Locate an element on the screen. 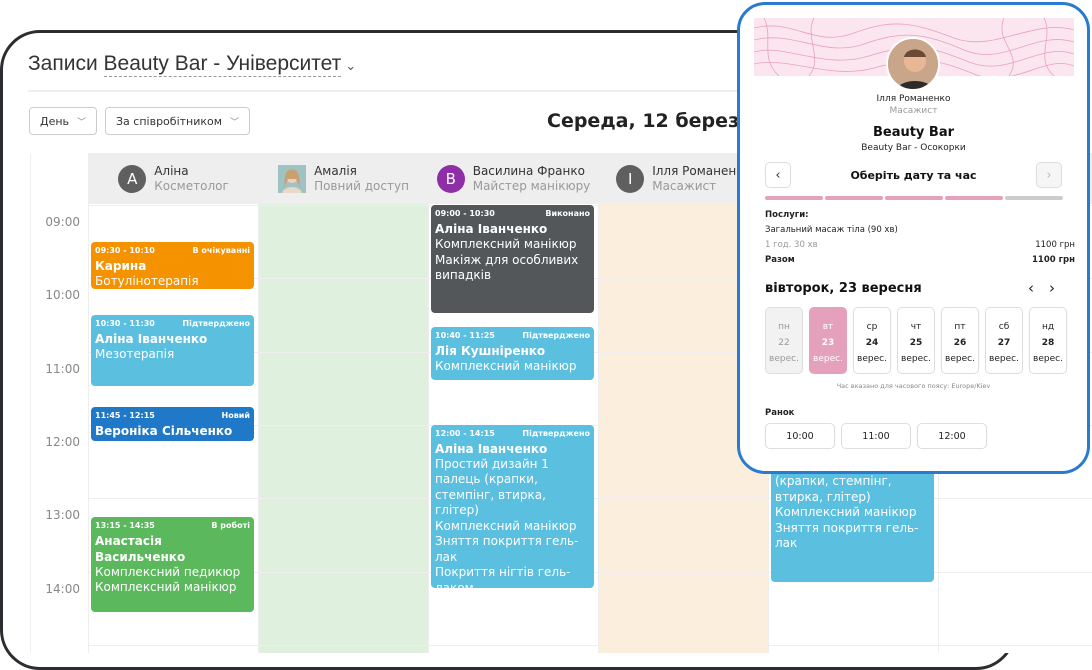  group-dropdown: За співробітником ﹀ is located at coordinates (178, 121).